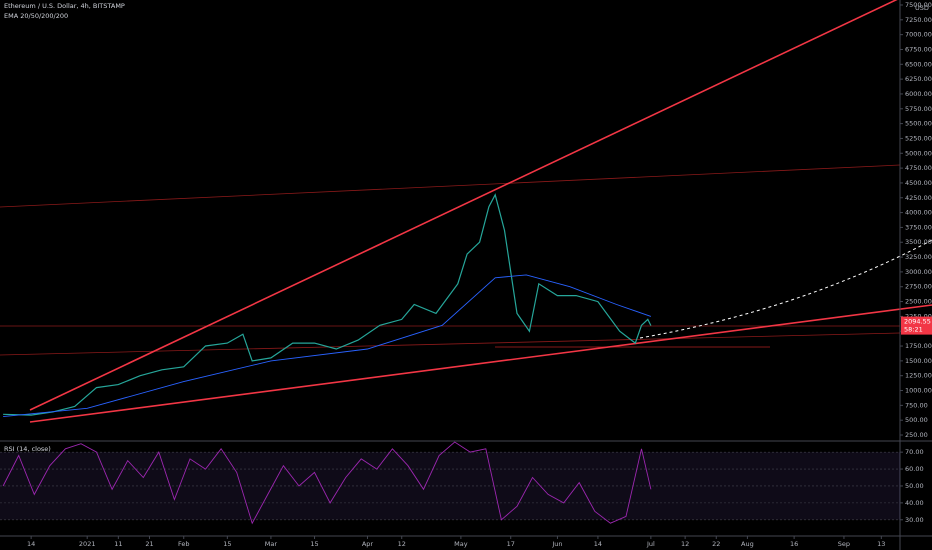 This screenshot has height=550, width=932. What do you see at coordinates (556, 544) in the screenshot?
I see `x-tick-label: Jun` at bounding box center [556, 544].